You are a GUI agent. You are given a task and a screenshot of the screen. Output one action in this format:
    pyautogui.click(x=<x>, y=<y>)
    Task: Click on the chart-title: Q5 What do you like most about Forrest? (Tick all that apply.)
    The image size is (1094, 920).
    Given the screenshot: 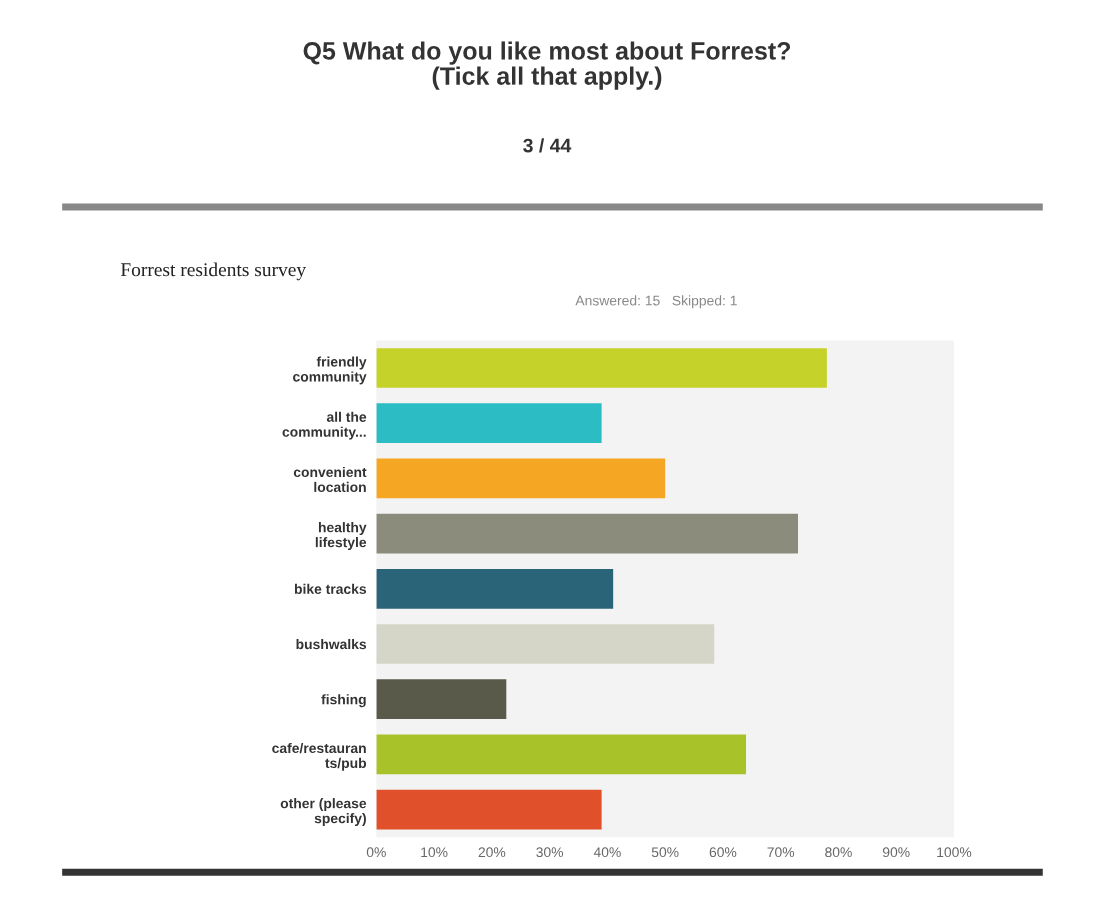 What is the action you would take?
    pyautogui.click(x=547, y=65)
    